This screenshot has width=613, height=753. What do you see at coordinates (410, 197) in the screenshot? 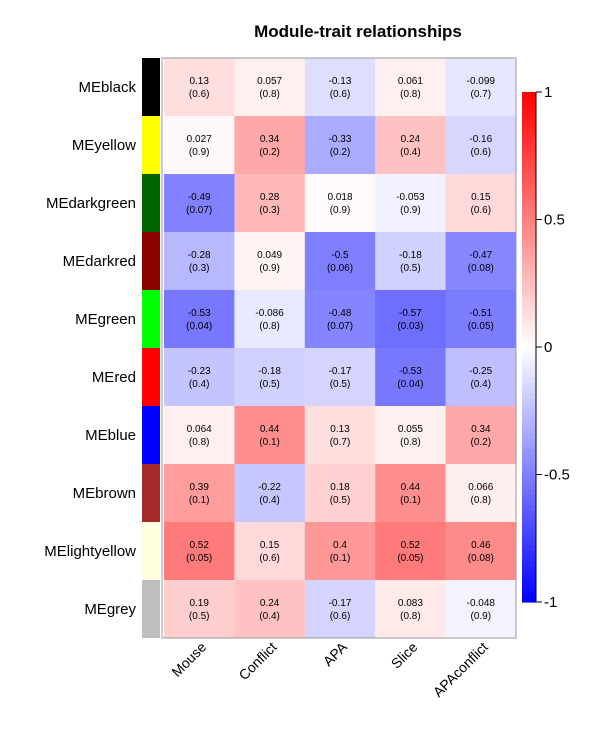
I see `cell-value: -0.053` at bounding box center [410, 197].